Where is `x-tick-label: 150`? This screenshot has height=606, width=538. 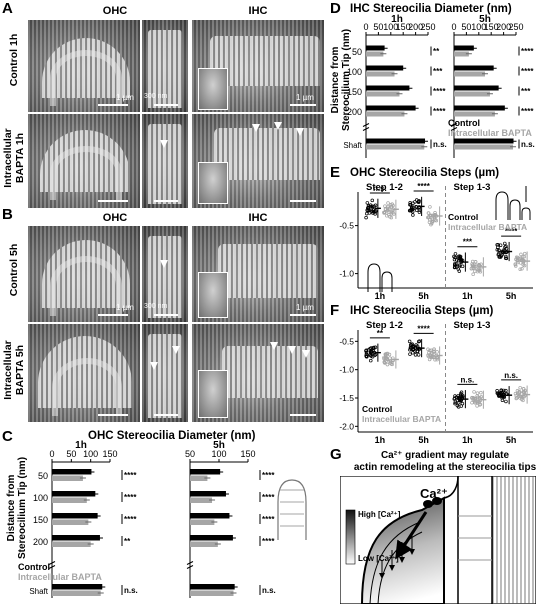 x-tick-label: 150 is located at coordinates (491, 27).